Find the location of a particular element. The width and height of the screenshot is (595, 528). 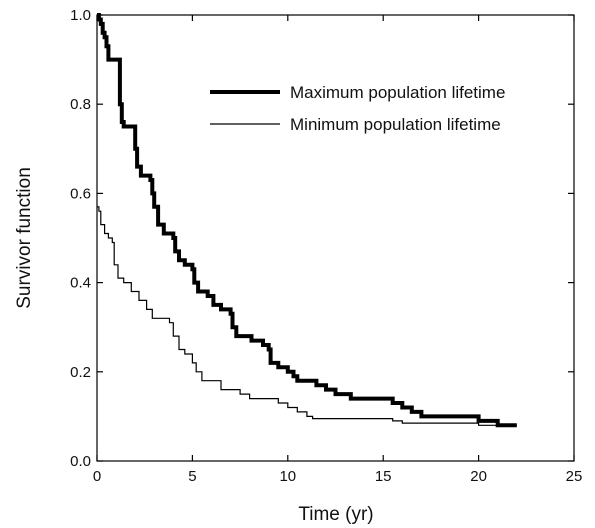

y-tick-label: 0.6 is located at coordinates (80, 193).